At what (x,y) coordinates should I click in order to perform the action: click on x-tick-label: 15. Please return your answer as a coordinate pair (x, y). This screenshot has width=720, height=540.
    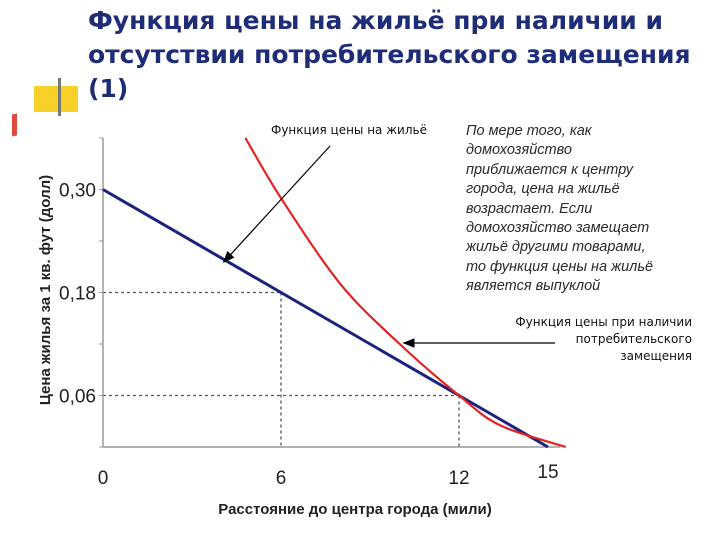
    Looking at the image, I should click on (547, 472).